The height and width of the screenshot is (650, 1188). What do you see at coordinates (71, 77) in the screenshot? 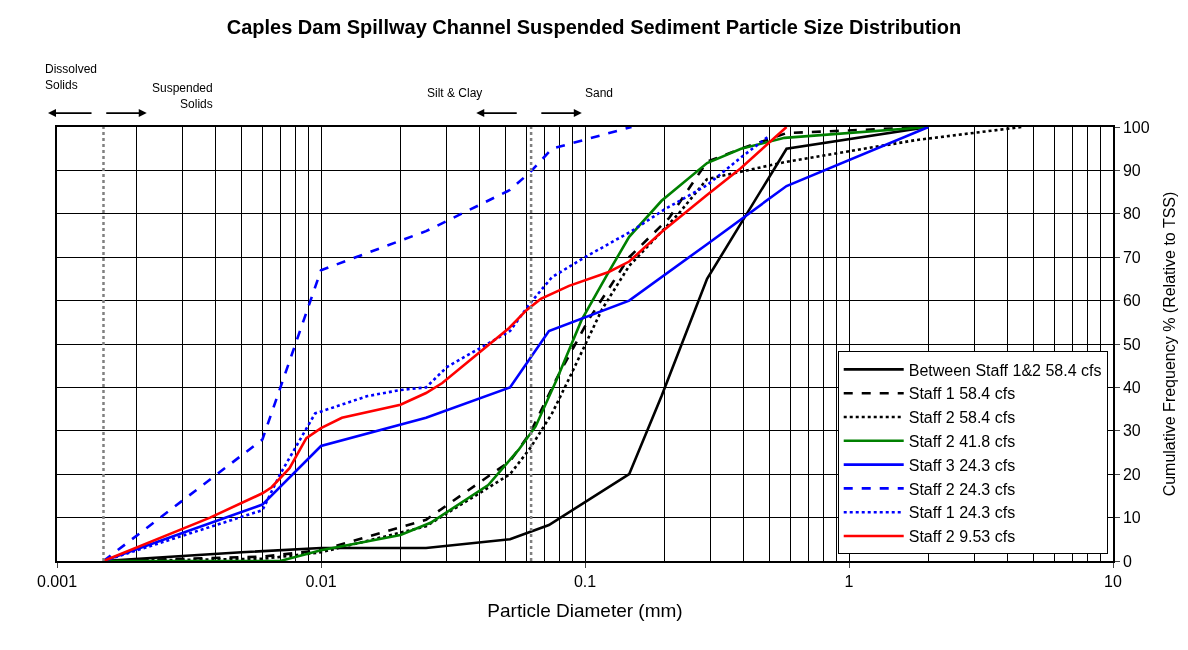
I see `text: Dissolved Solids` at bounding box center [71, 77].